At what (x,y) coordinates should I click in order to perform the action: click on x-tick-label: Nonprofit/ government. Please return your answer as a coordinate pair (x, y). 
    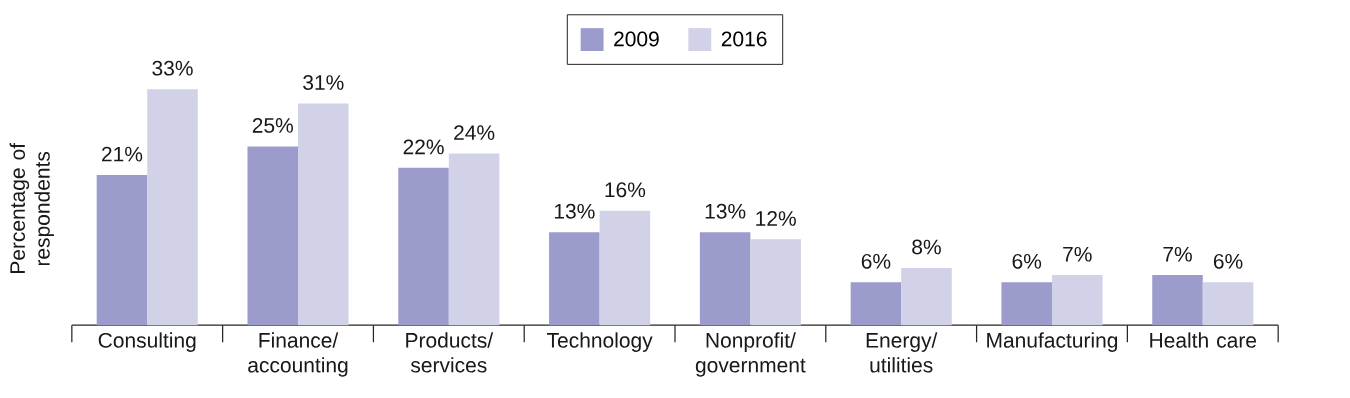
    Looking at the image, I should click on (750, 354).